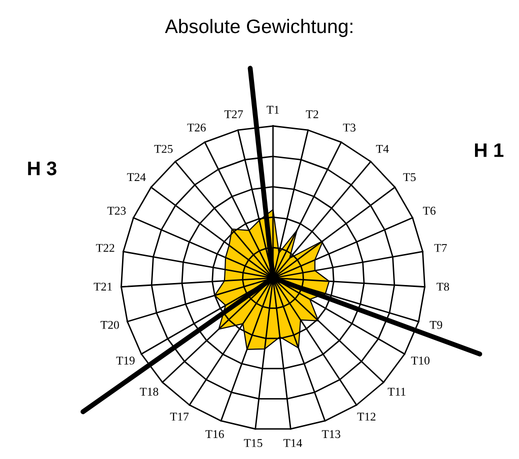 Image resolution: width=519 pixels, height=459 pixels. What do you see at coordinates (420, 360) in the screenshot?
I see `spoke-label: T10` at bounding box center [420, 360].